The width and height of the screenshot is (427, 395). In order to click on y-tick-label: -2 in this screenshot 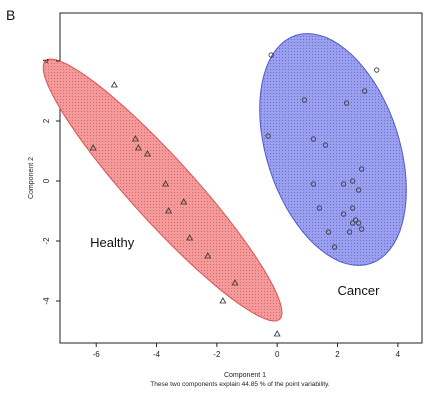, I will do `click(46, 241)`.